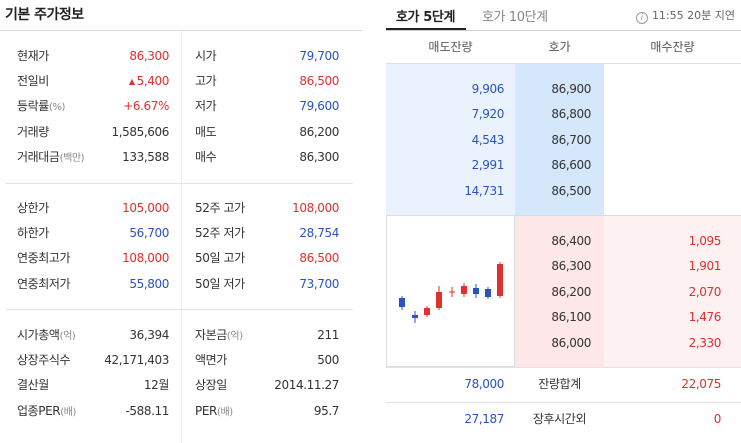  What do you see at coordinates (147, 410) in the screenshot?
I see `info-value: -588.11` at bounding box center [147, 410].